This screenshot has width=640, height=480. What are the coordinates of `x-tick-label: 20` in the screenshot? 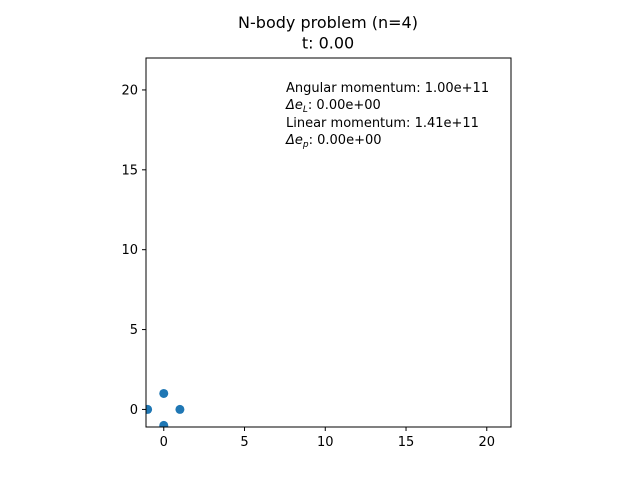 It's located at (487, 442).